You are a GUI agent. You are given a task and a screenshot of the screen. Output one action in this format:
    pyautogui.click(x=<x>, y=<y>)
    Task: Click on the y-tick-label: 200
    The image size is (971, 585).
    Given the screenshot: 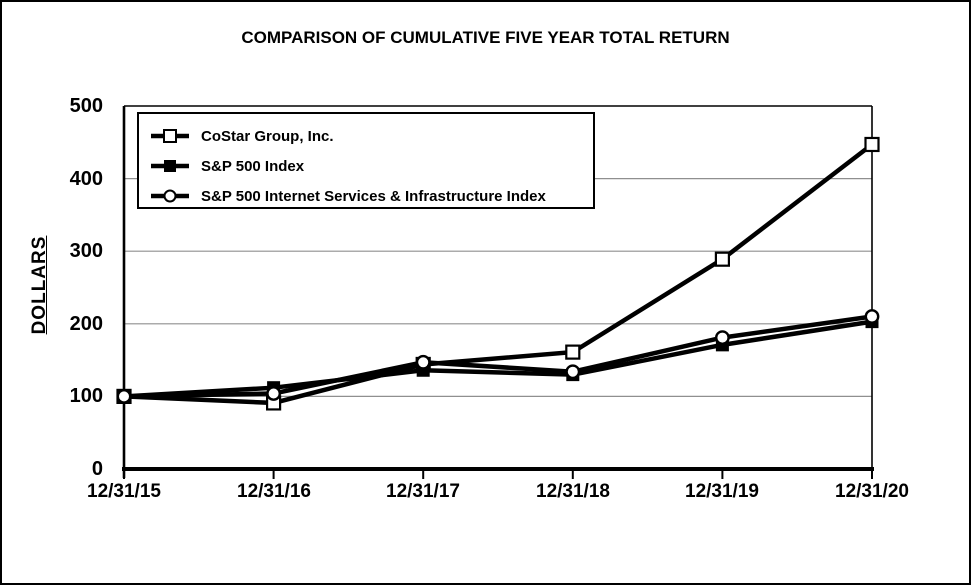 What is the action you would take?
    pyautogui.click(x=86, y=324)
    